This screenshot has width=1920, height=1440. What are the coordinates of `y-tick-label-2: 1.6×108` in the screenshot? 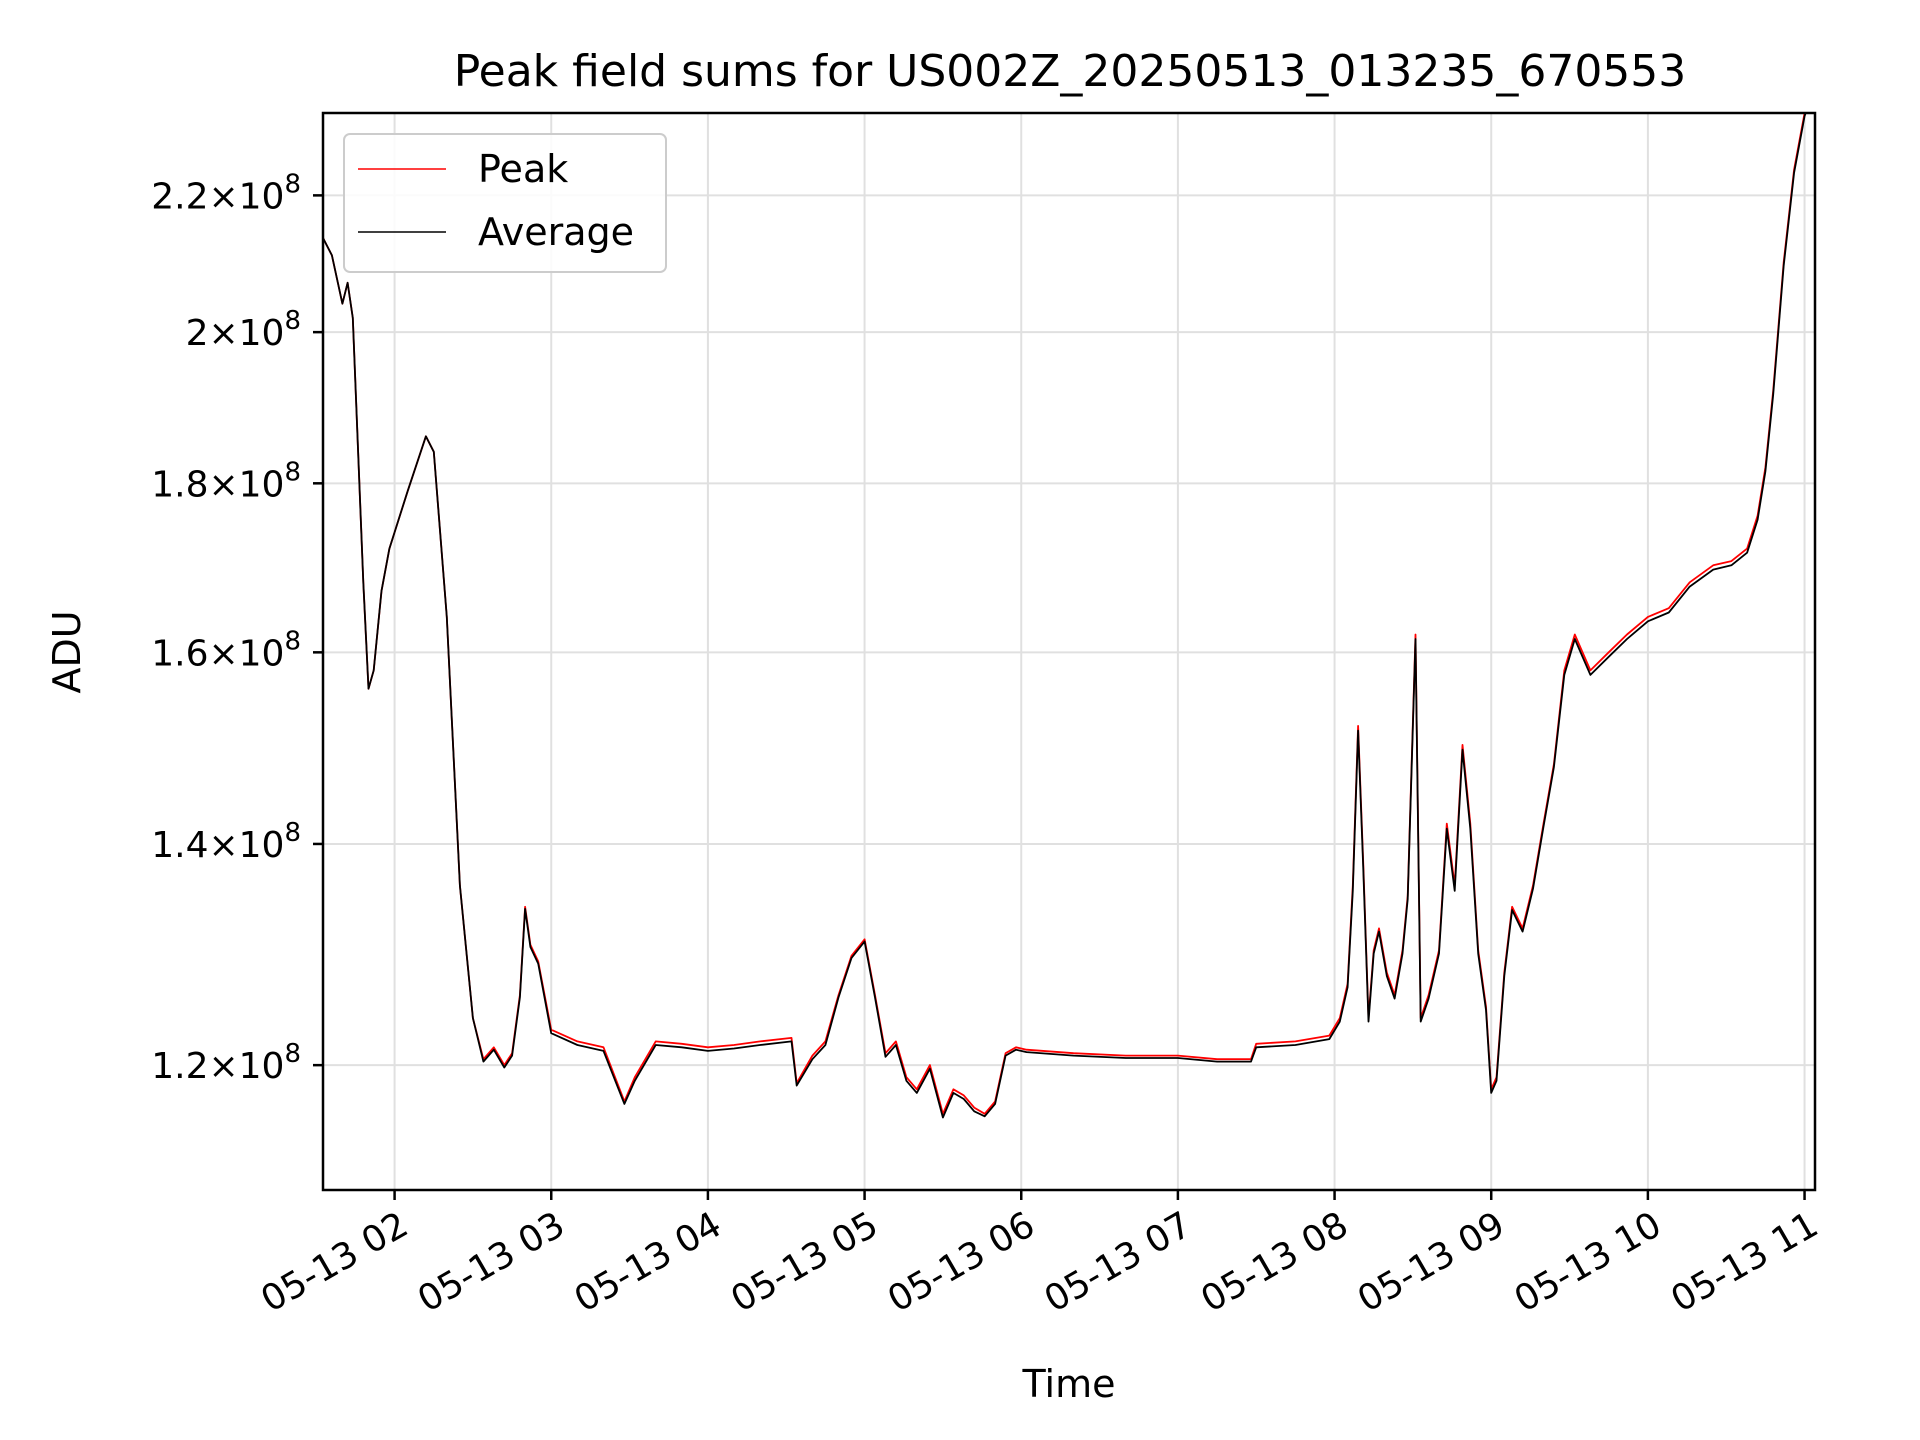 It's located at (226, 650).